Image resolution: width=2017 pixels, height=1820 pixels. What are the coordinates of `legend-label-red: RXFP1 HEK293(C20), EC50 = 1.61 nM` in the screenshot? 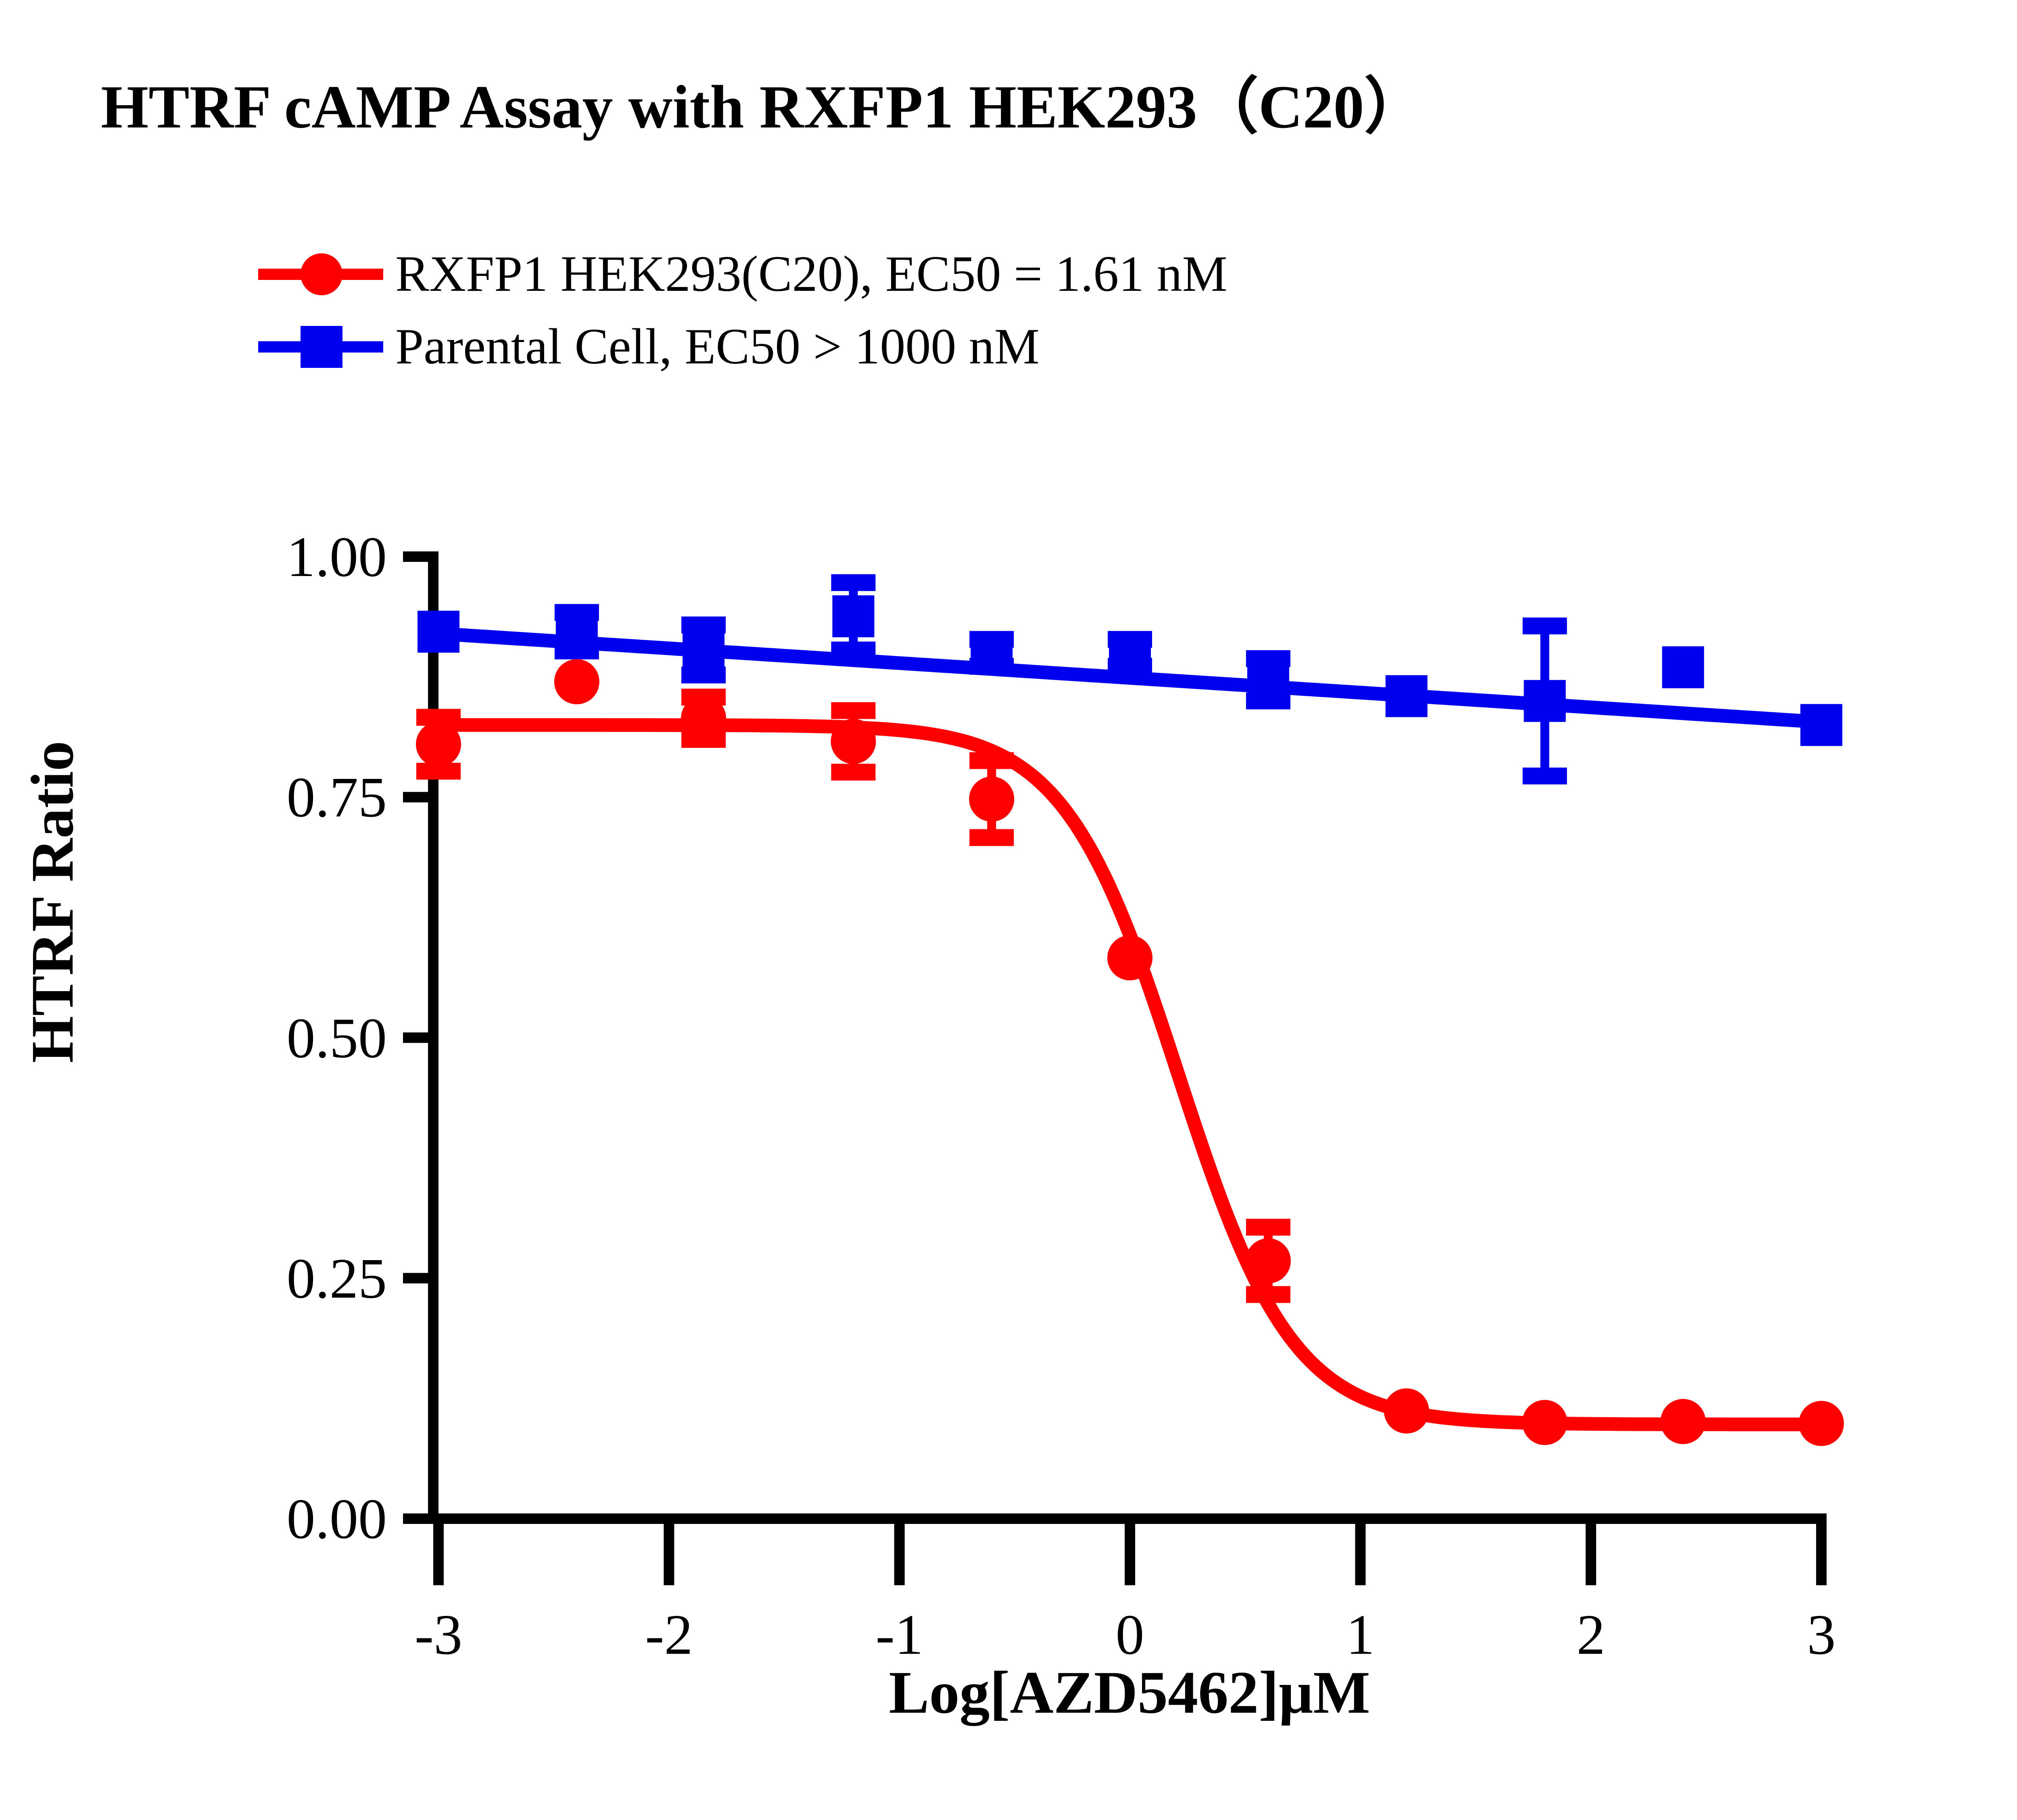 It's located at (811, 274).